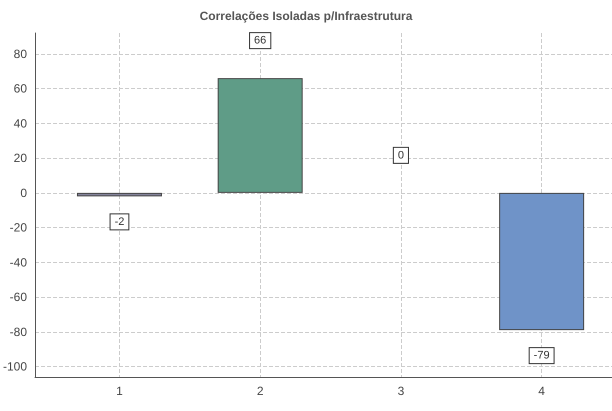 The height and width of the screenshot is (411, 612). What do you see at coordinates (19, 262) in the screenshot?
I see `y-tick-label: -40` at bounding box center [19, 262].